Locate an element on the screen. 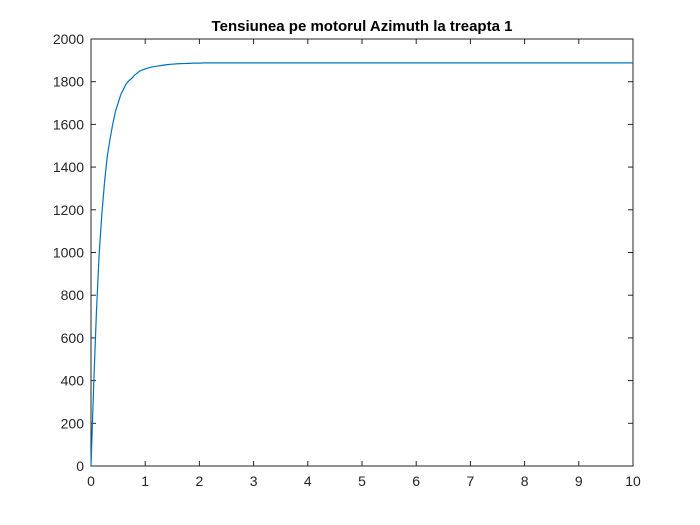  y-tick-label: 0 is located at coordinates (80, 466).